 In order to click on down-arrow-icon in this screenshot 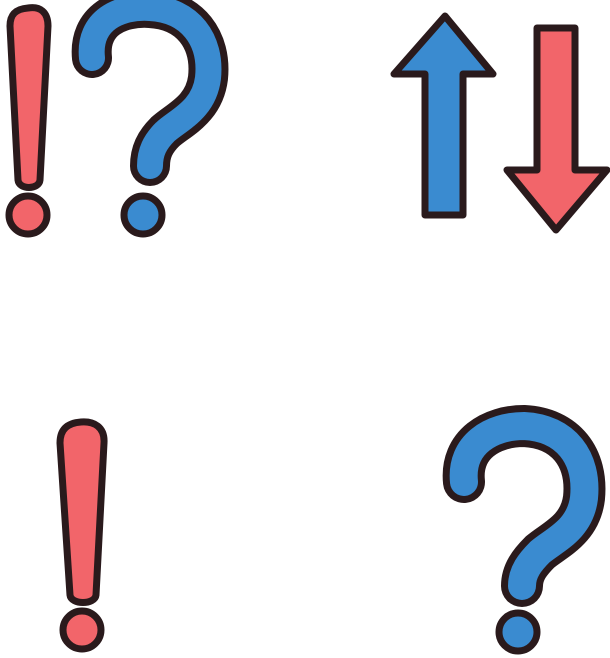, I will do `click(556, 129)`.